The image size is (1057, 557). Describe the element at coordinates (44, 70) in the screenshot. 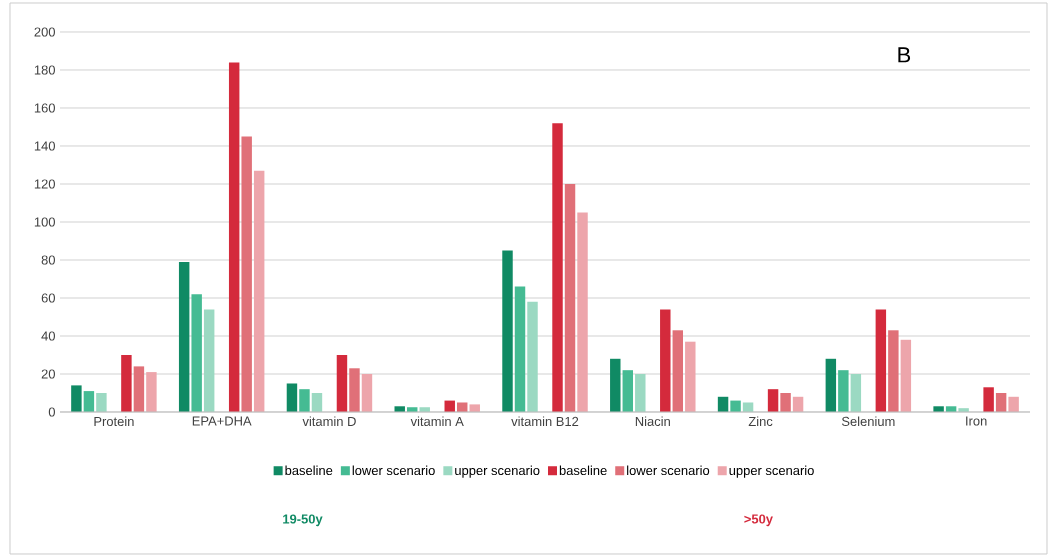

I see `y-tick-label: 180` at that location.